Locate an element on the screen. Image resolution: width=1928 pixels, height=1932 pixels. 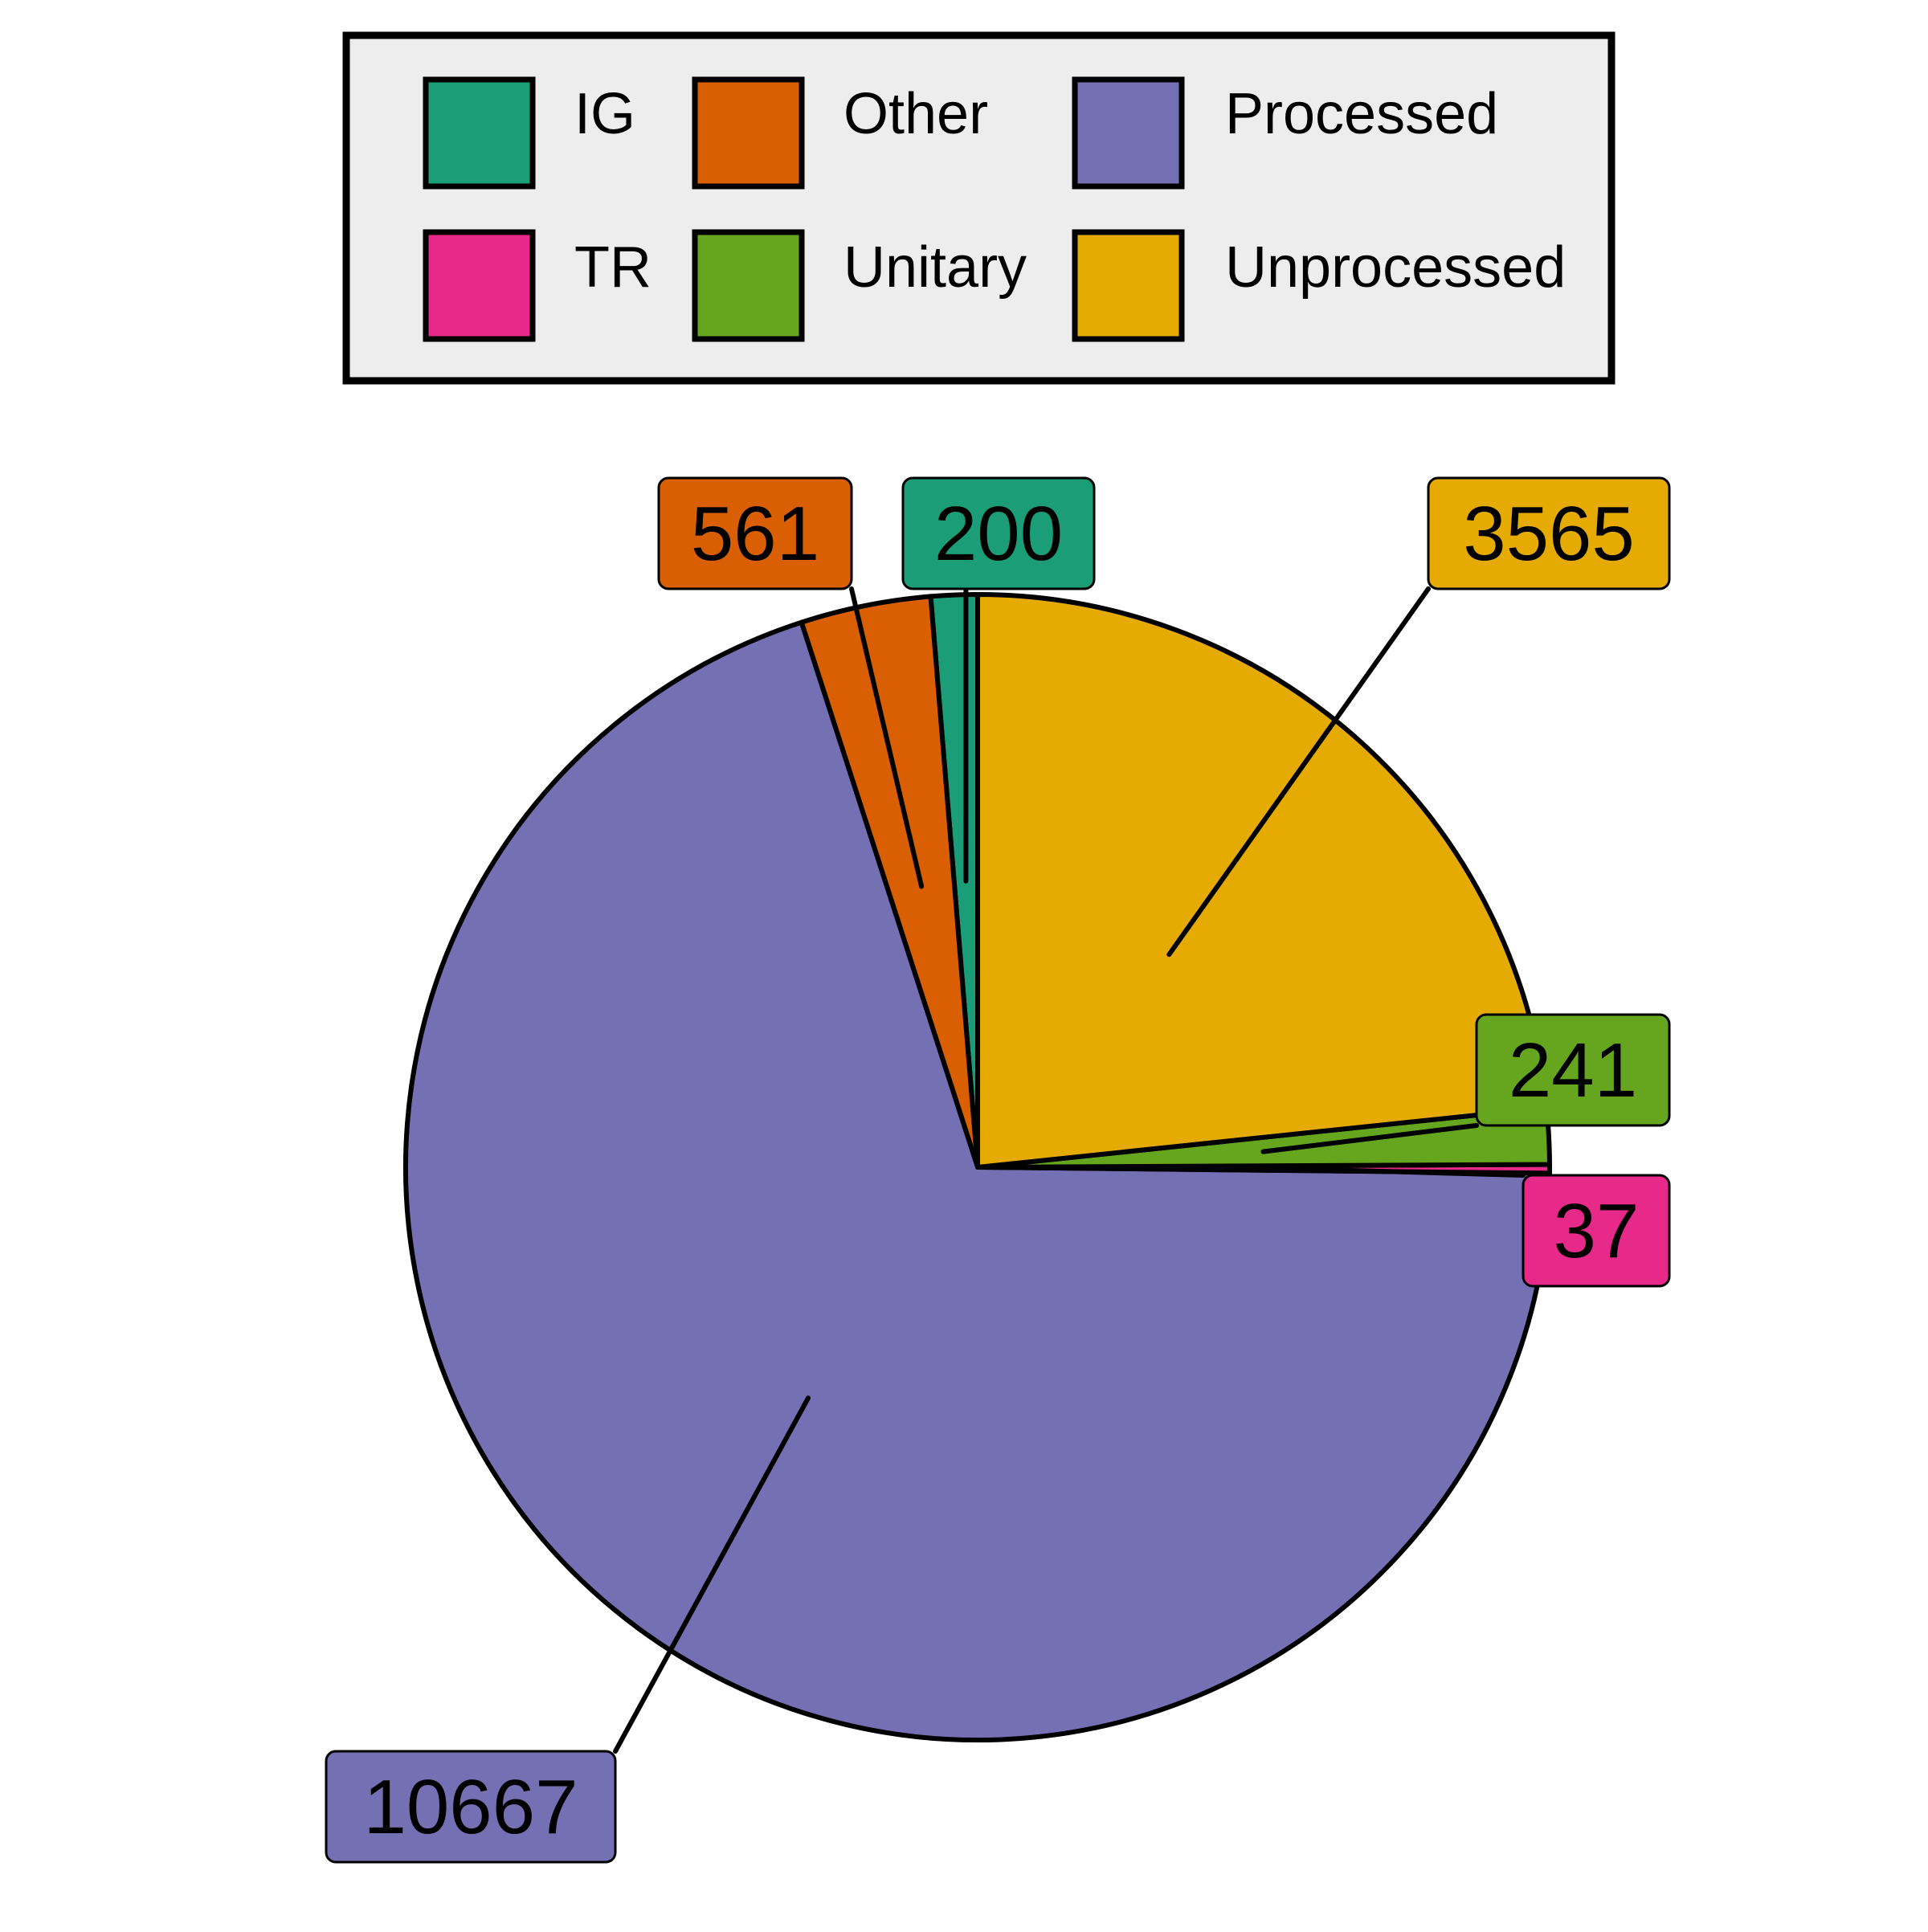
data-label-unprocessed: 3565 is located at coordinates (1549, 534).